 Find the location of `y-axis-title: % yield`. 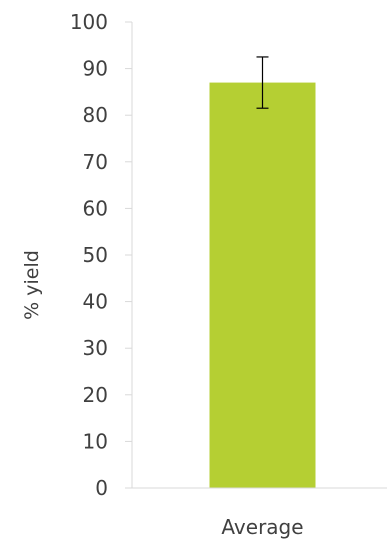

y-axis-title: % yield is located at coordinates (32, 285).